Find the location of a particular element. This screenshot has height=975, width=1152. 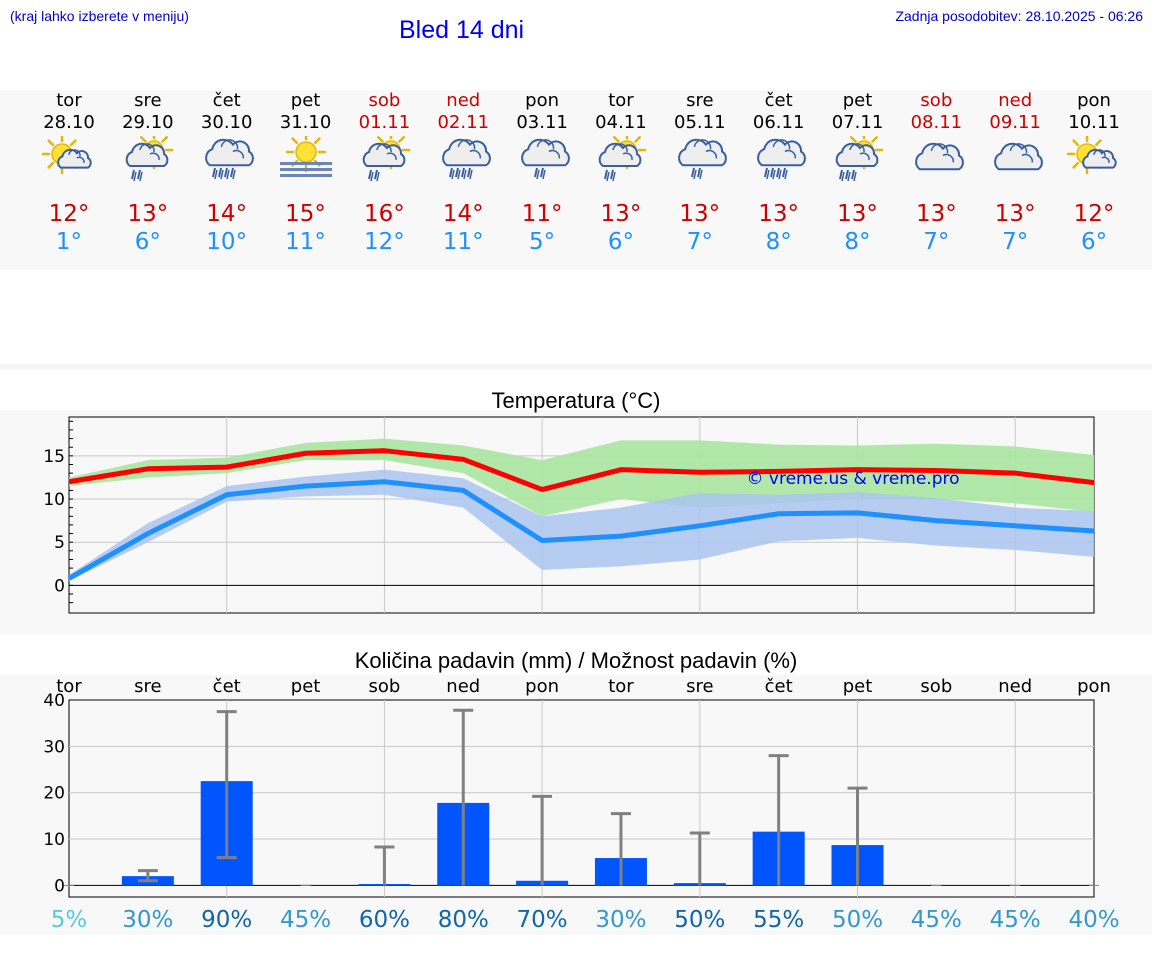

y-tick-label: 0 is located at coordinates (59, 886).